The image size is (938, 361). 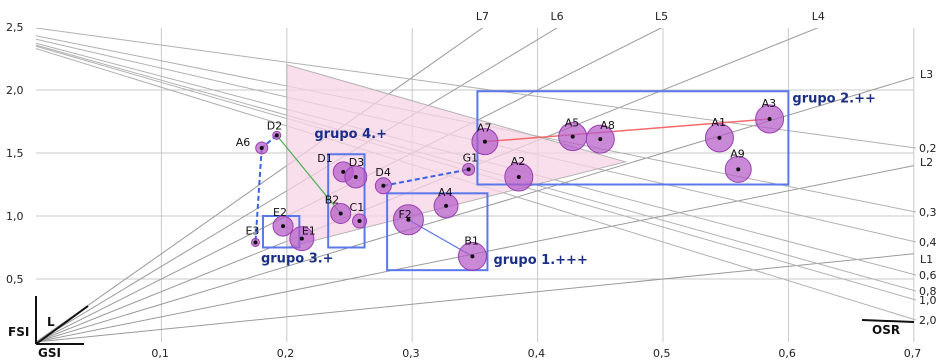 I want to click on trend-line-green, so click(x=309, y=174).